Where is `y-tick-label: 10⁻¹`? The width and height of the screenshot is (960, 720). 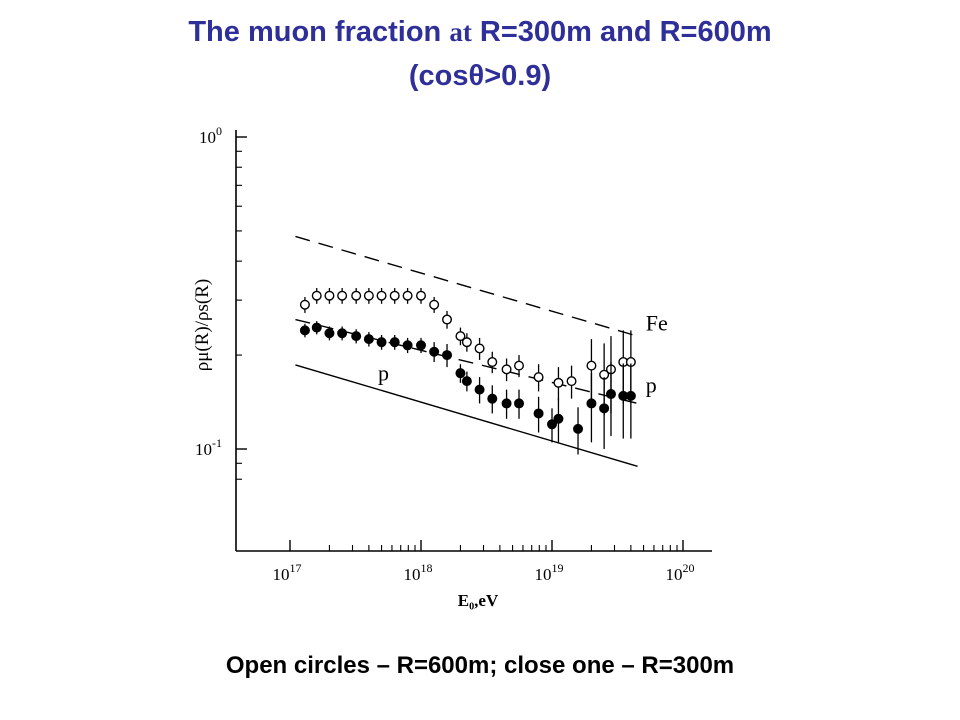
y-tick-label: 10⁻¹ is located at coordinates (208, 447).